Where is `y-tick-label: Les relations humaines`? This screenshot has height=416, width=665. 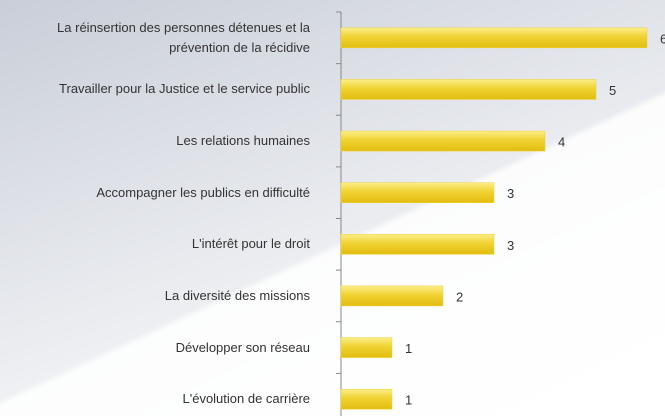 y-tick-label: Les relations humaines is located at coordinates (243, 141).